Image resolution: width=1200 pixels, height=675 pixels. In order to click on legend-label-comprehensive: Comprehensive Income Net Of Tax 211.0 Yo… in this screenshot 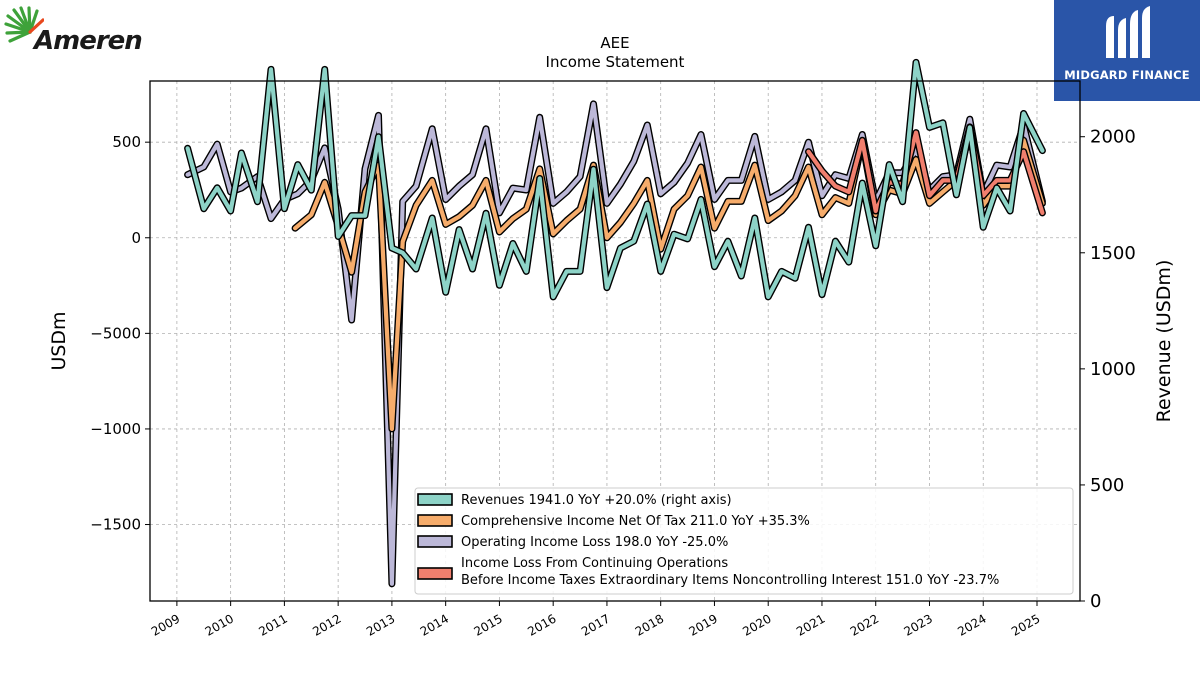, I will do `click(635, 521)`.